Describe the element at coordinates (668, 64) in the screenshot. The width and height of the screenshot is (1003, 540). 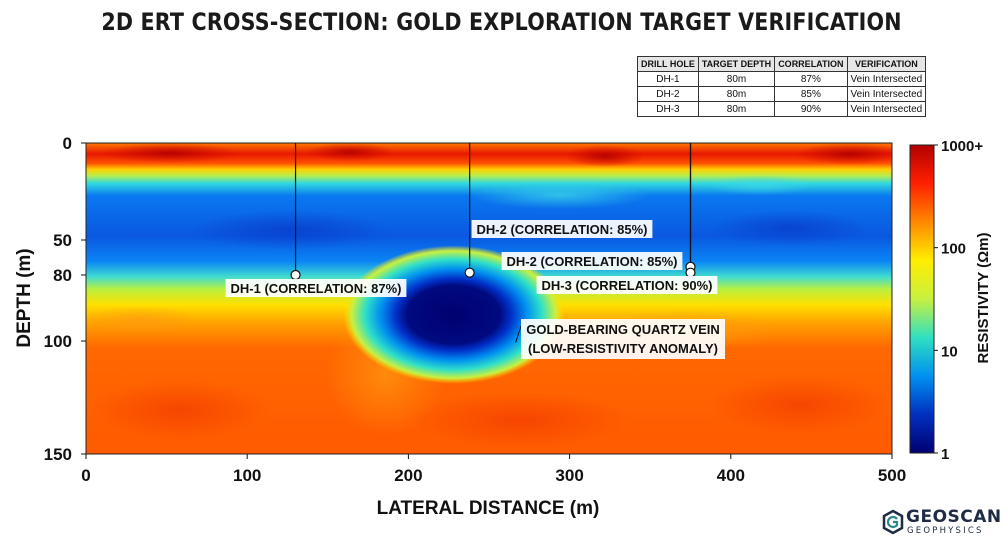
I see `table-header: DRILL HOLE` at that location.